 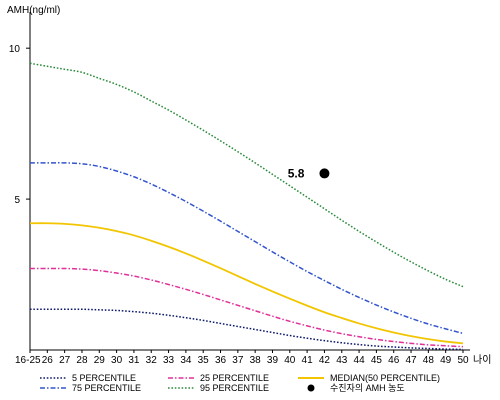 What do you see at coordinates (256, 360) in the screenshot?
I see `x-tick-label: 38` at bounding box center [256, 360].